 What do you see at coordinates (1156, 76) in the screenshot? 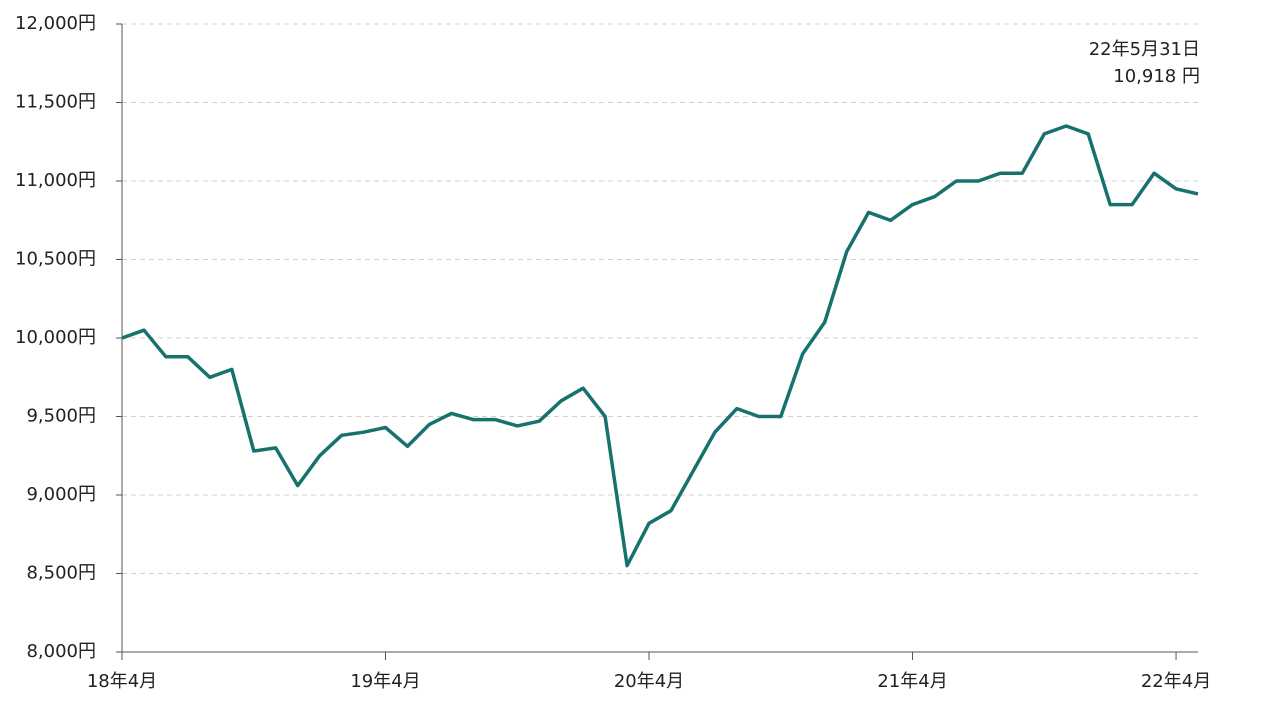
I see `annotation-value: 10,918 円` at bounding box center [1156, 76].